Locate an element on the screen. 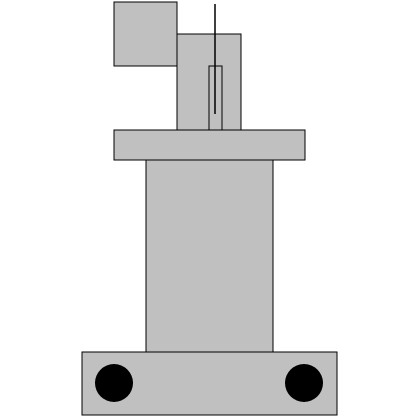 Image resolution: width=420 pixels, height=420 pixels. shoulder-plate is located at coordinates (209, 145).